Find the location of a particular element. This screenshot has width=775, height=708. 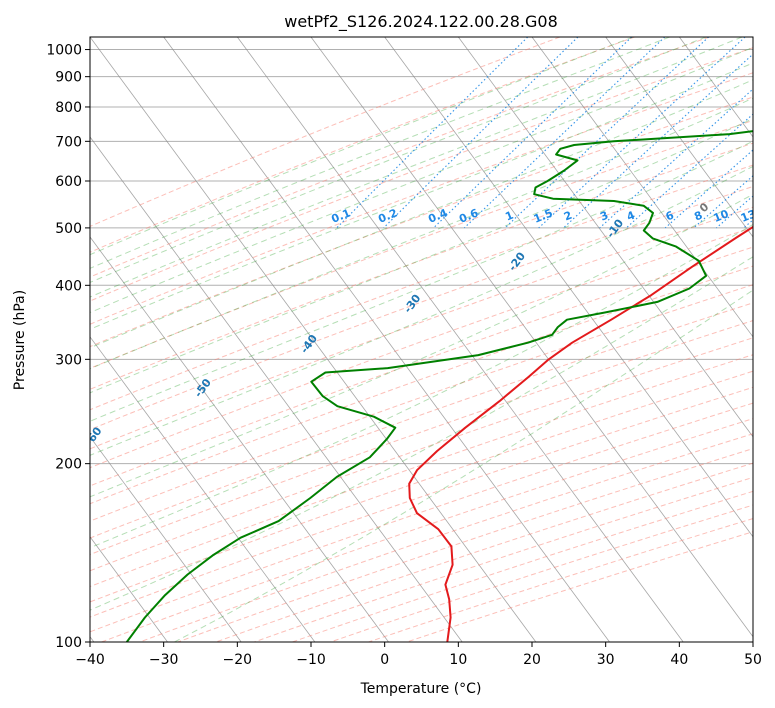

x-tick-label: 10 is located at coordinates (458, 660).